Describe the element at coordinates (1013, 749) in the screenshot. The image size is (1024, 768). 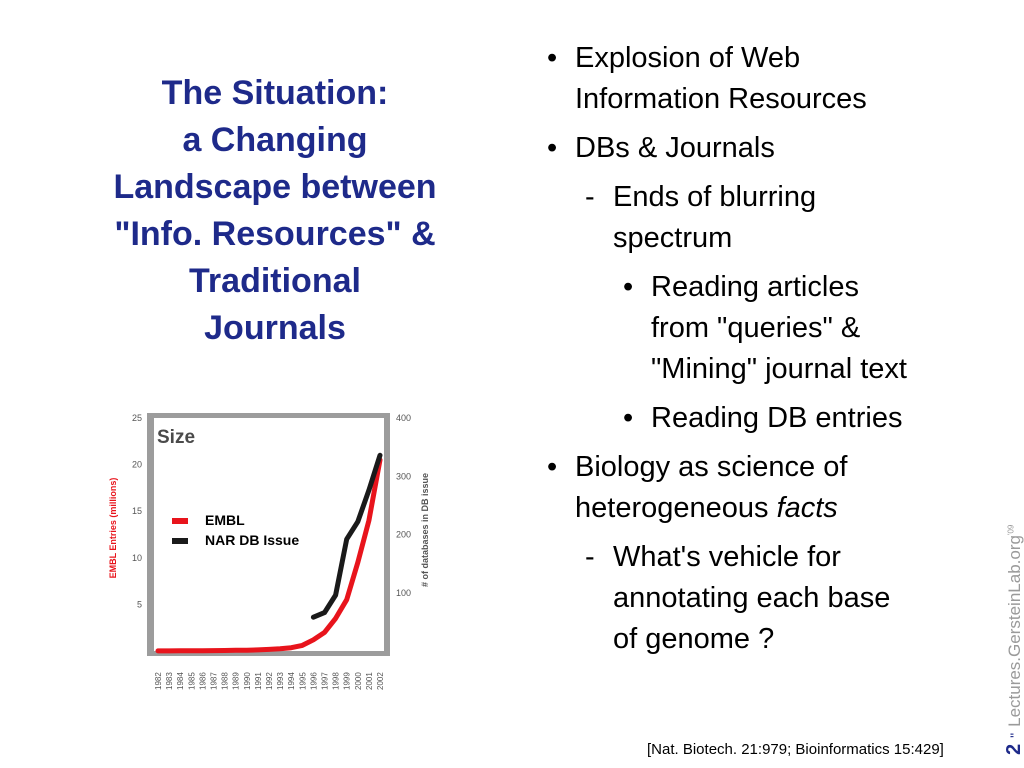
I see `page-number: 2` at that location.